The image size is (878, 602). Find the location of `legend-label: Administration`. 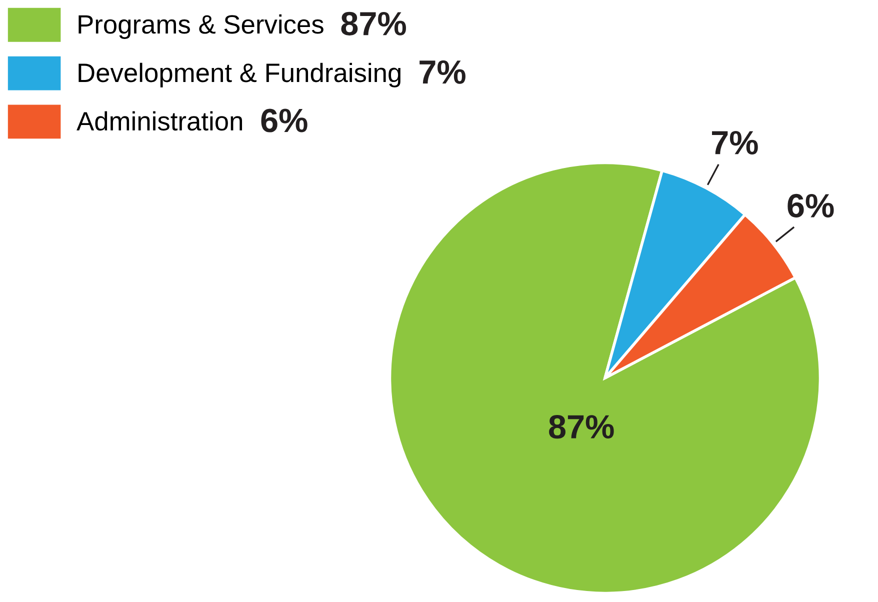

legend-label: Administration is located at coordinates (159, 121).